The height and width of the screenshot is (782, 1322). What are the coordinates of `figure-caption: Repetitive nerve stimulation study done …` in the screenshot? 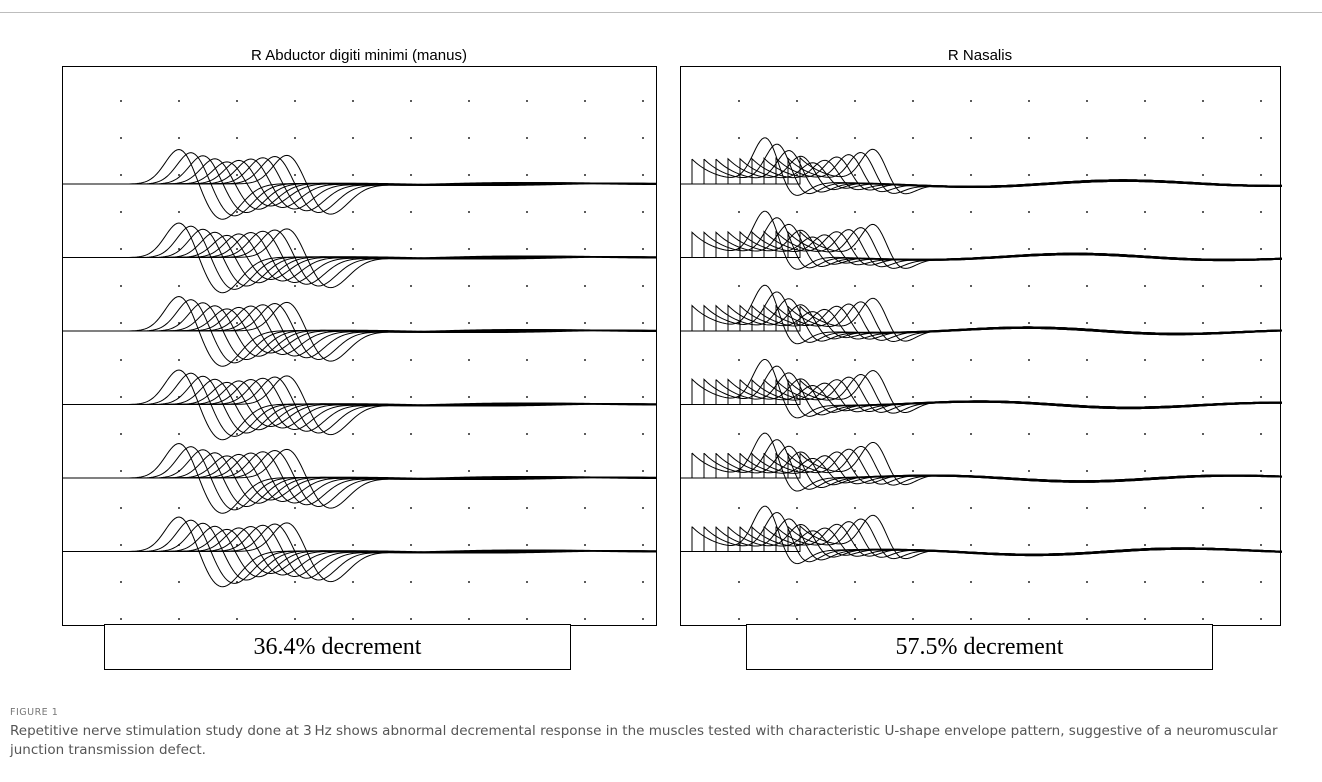 It's located at (644, 740).